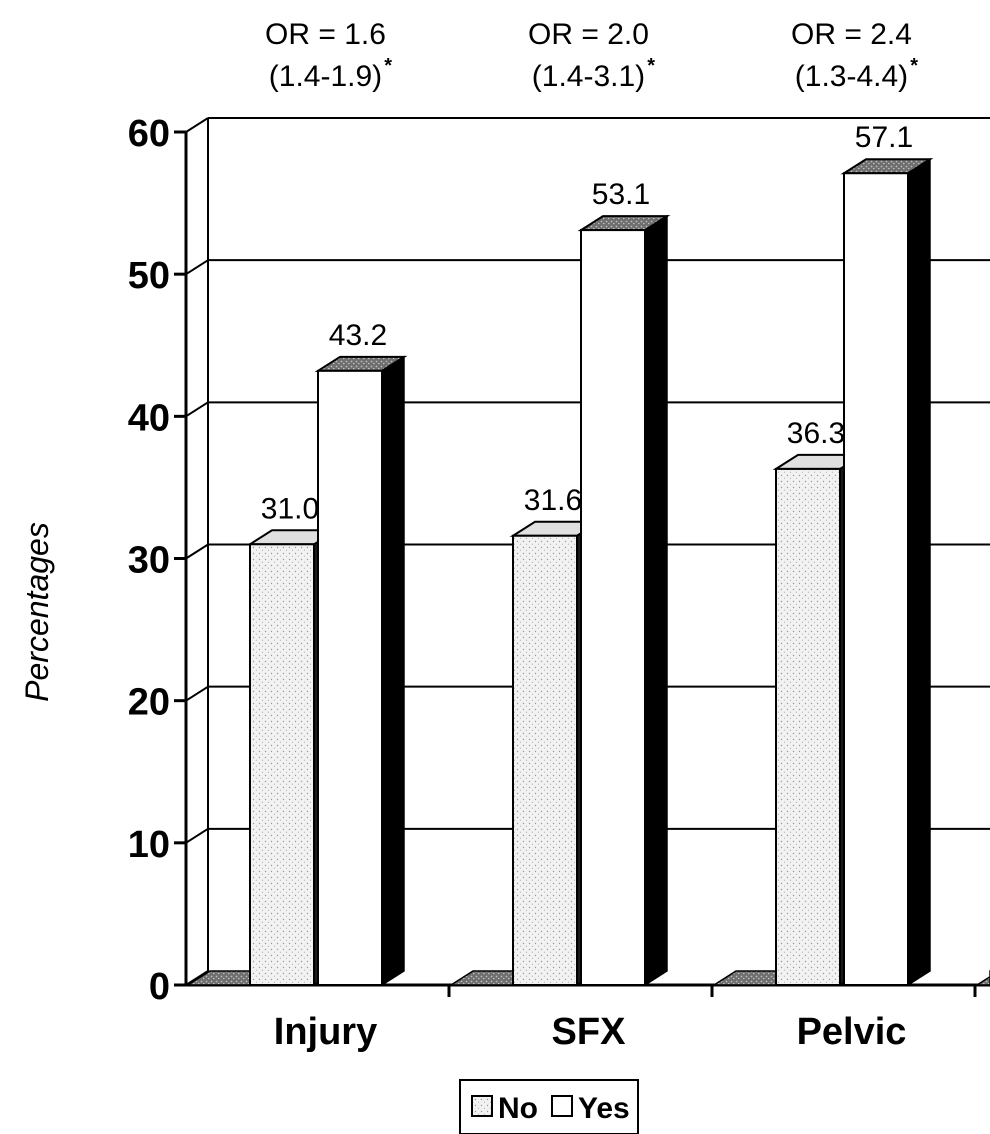 The image size is (990, 1134). I want to click on y-tick-label-50: 50, so click(149, 276).